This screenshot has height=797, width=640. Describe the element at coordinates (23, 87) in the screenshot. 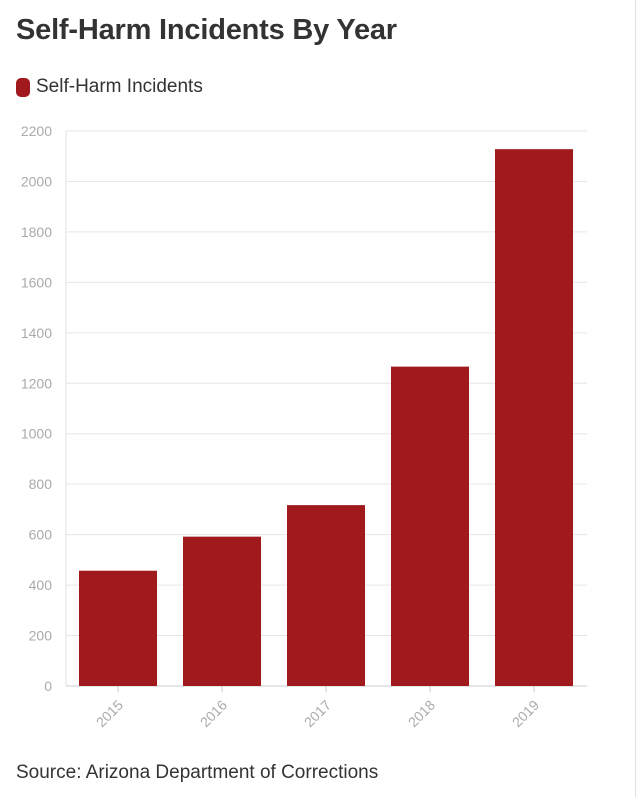

I see `legend-swatch` at that location.